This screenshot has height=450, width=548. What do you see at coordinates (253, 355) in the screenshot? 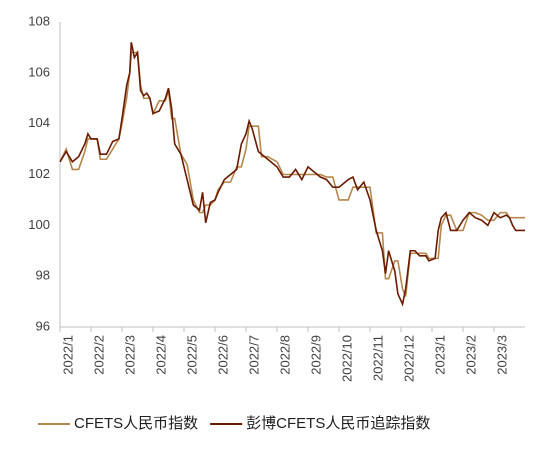
I see `x-tick-label: 2022/7` at bounding box center [253, 355].